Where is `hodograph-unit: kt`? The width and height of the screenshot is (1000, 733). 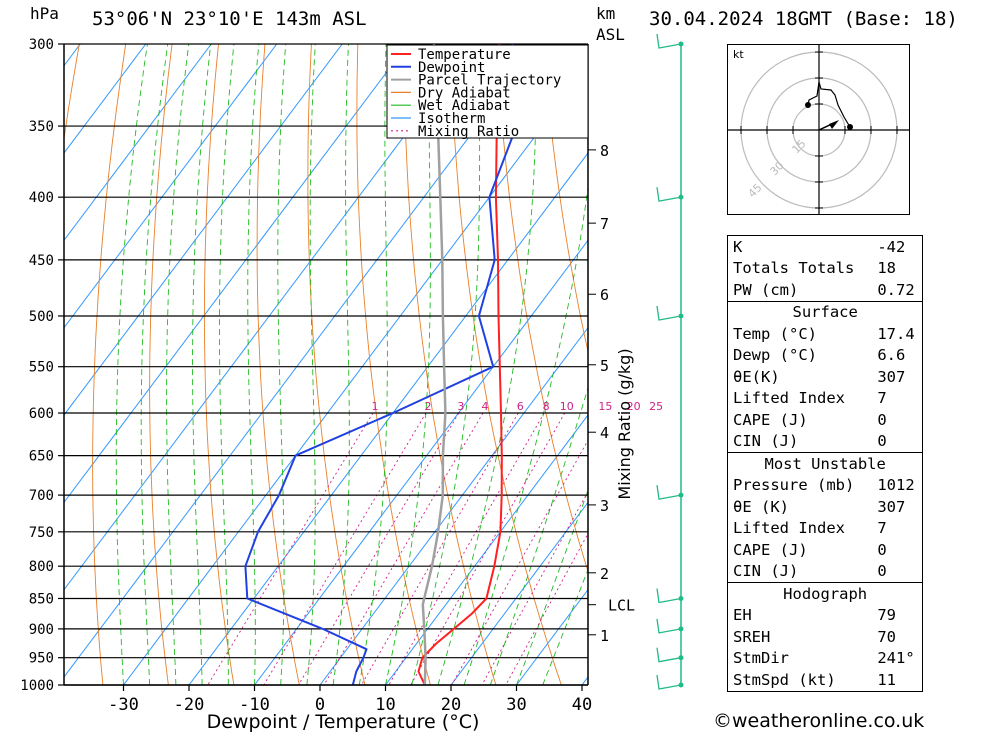 hodograph-unit: kt is located at coordinates (738, 54).